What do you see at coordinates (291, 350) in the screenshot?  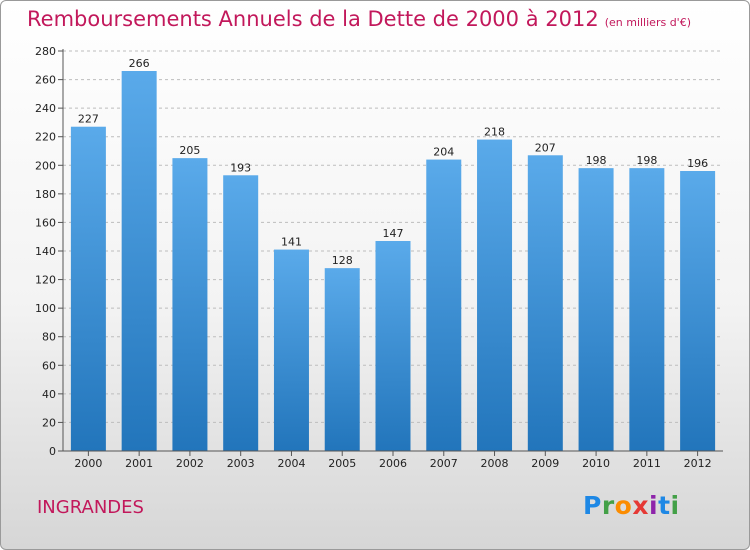 I see `bar-2004` at bounding box center [291, 350].